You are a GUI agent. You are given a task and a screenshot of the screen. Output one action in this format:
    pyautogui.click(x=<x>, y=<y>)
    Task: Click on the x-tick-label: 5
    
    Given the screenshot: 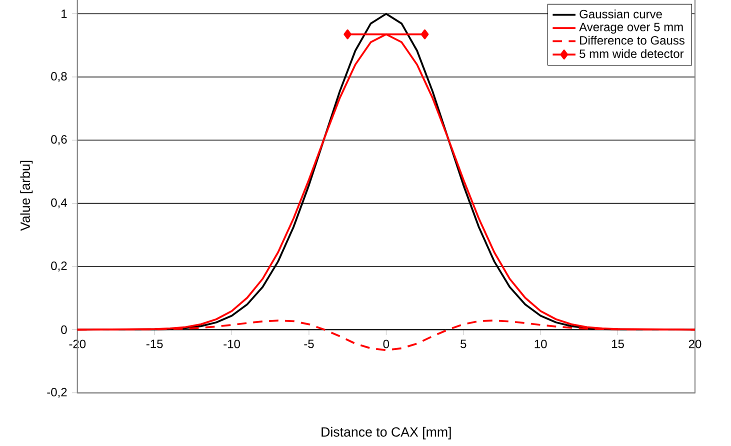 What is the action you would take?
    pyautogui.click(x=463, y=344)
    